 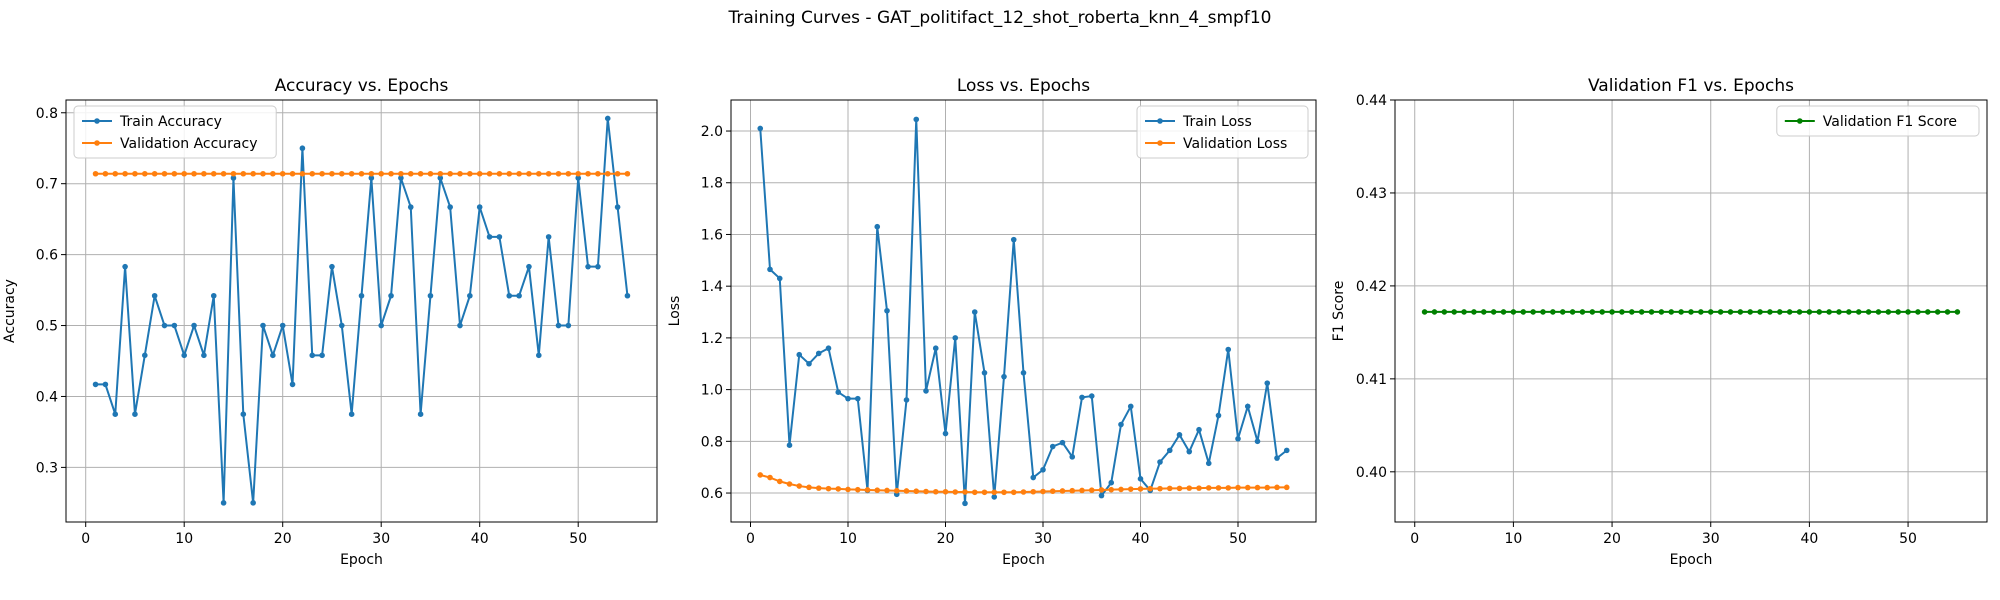 What do you see at coordinates (712, 339) in the screenshot?
I see `y-tick-label: 1.2` at bounding box center [712, 339].